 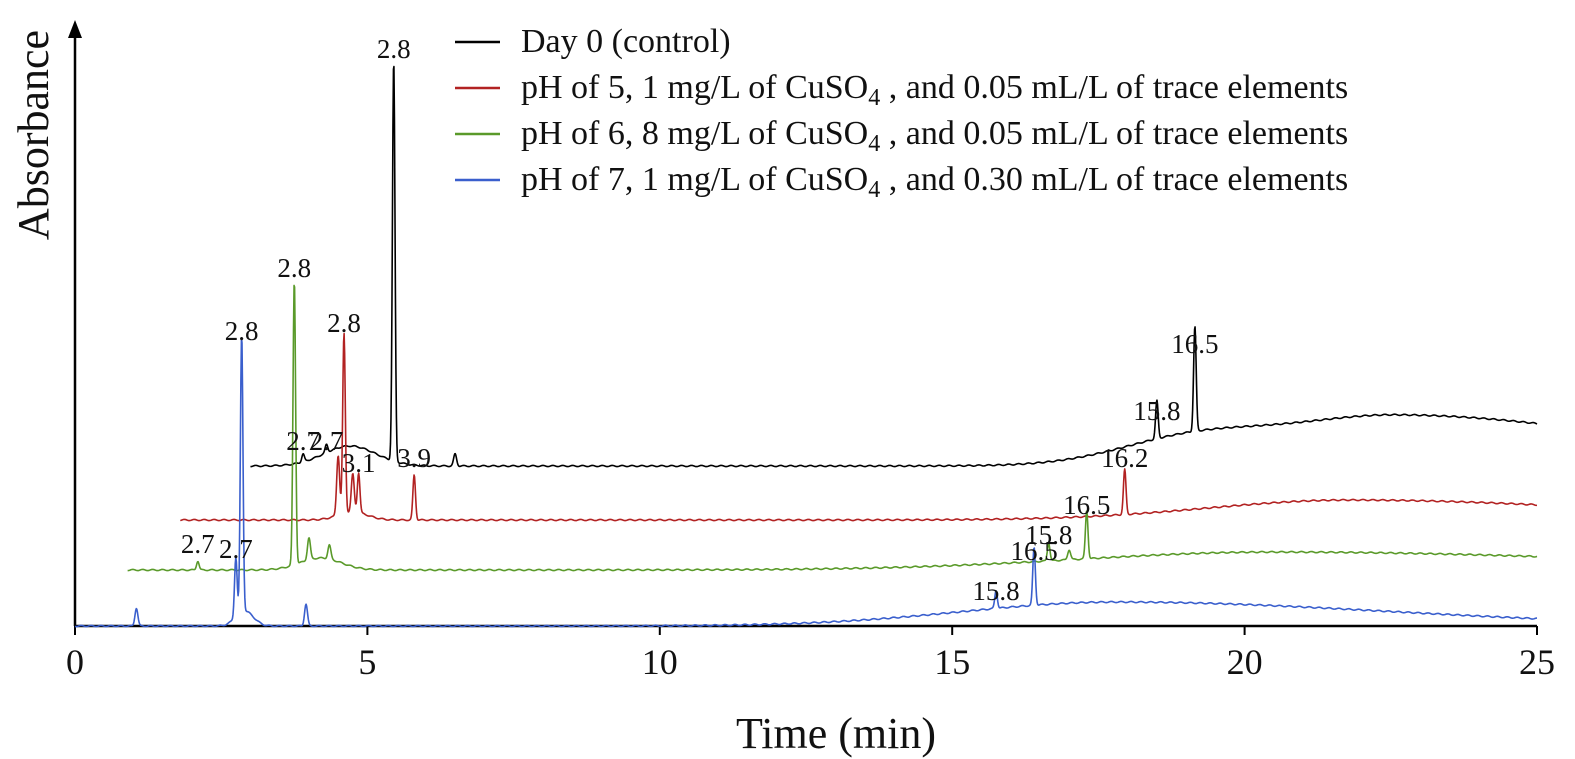 I want to click on x-tick-label: 15, so click(x=952, y=662).